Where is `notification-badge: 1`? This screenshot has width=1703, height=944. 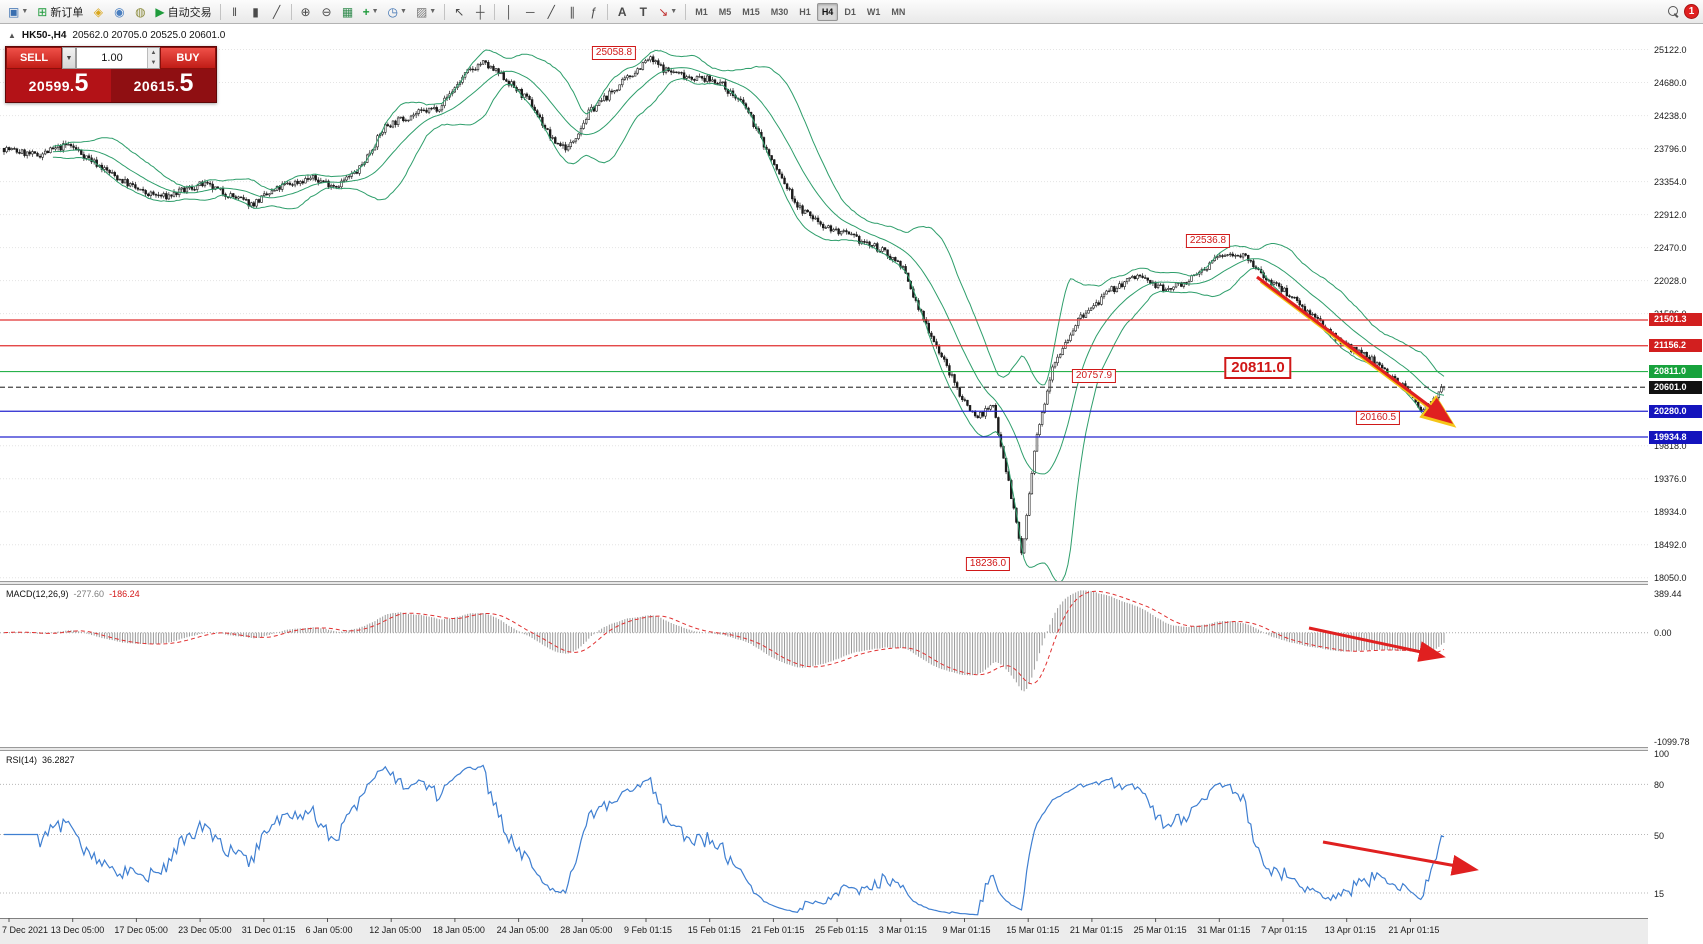 notification-badge: 1 is located at coordinates (1691, 11).